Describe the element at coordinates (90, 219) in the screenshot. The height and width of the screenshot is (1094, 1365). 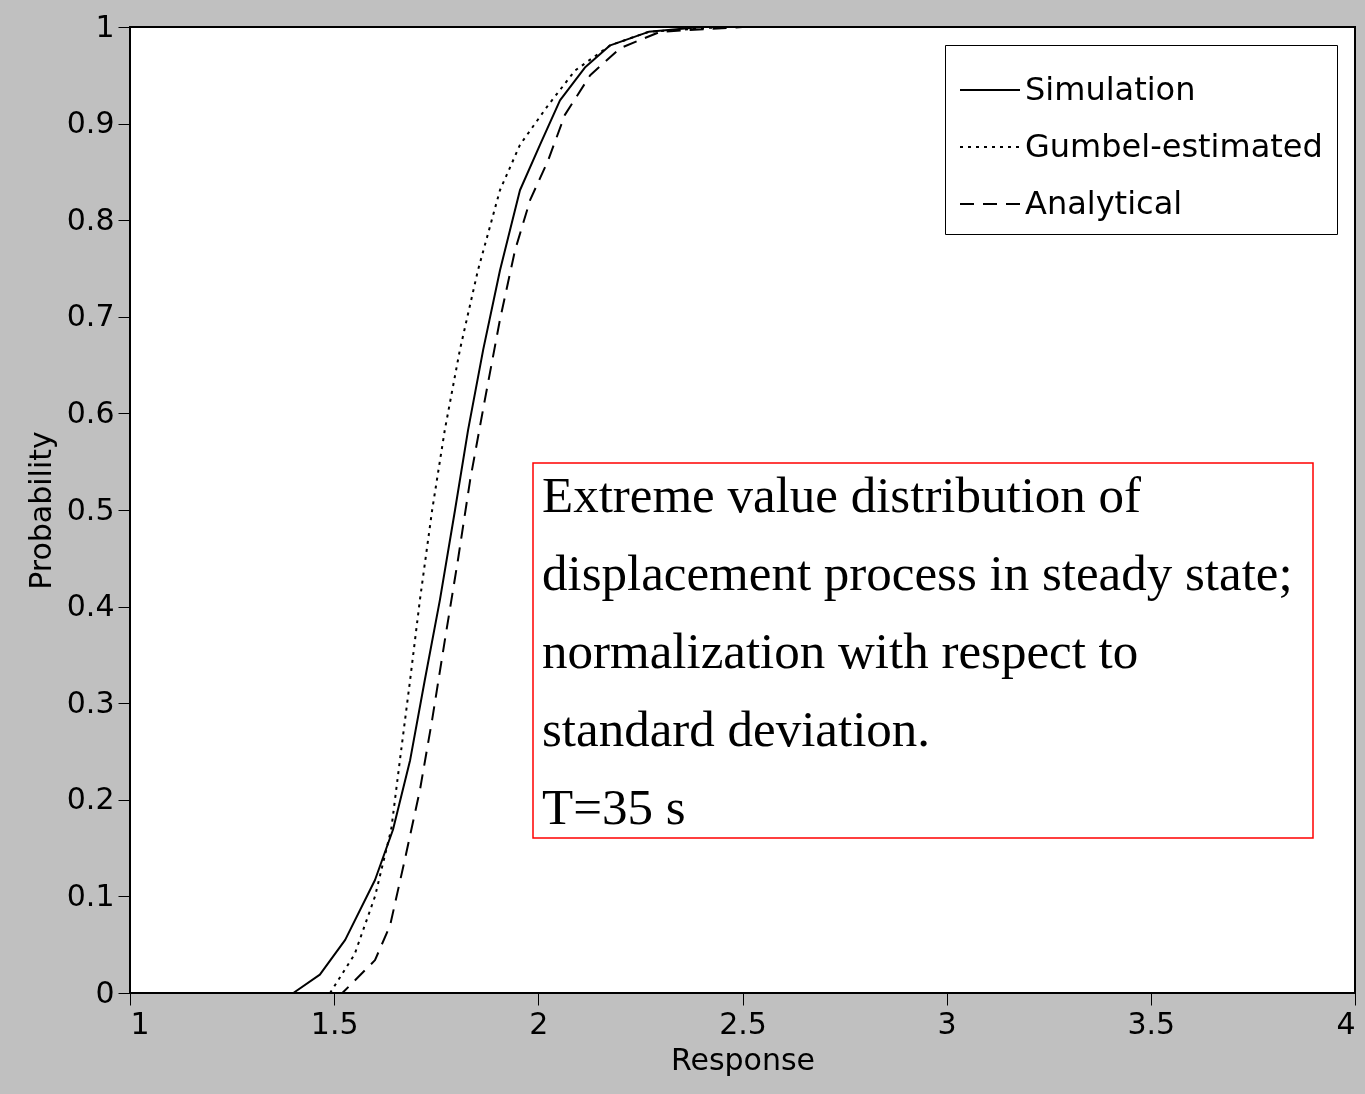
I see `y-tick-label: 0.8` at that location.